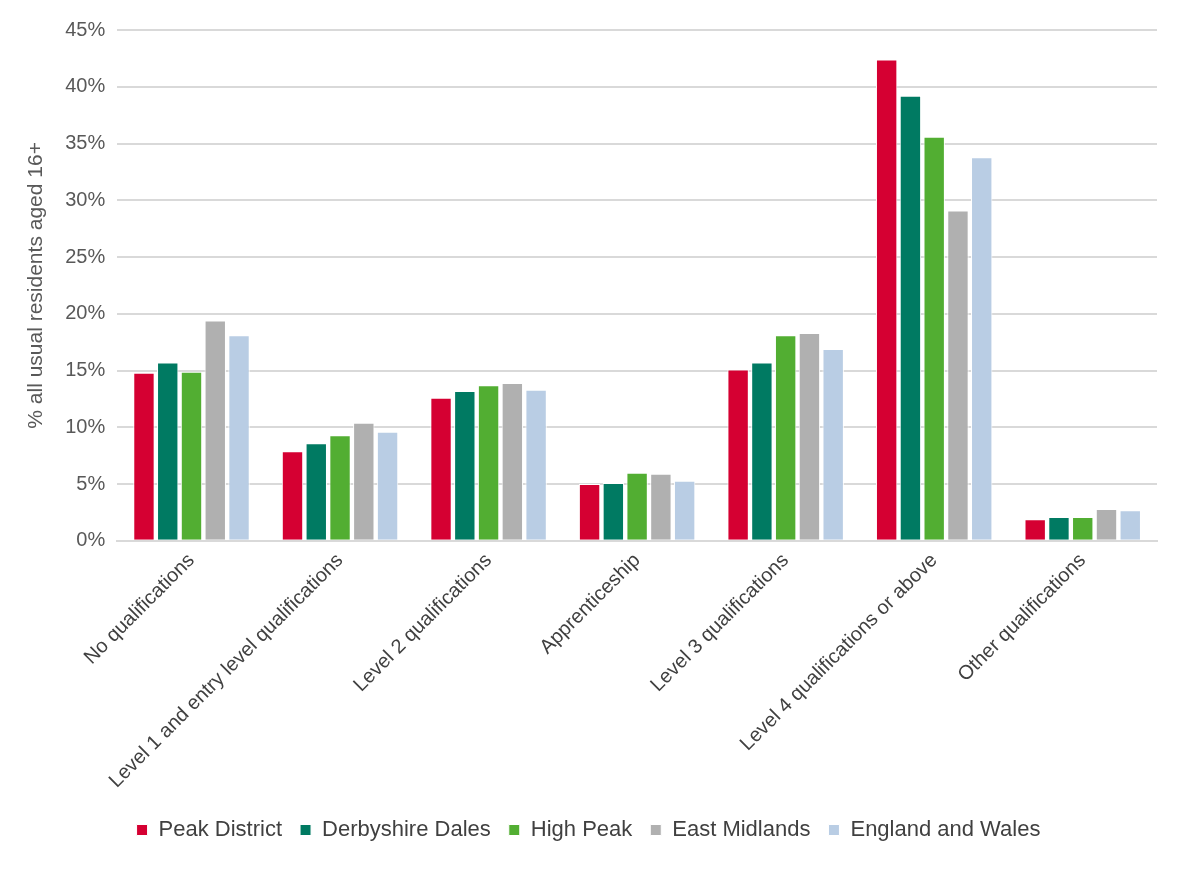  I want to click on y-tick-label: 30%, so click(85, 198).